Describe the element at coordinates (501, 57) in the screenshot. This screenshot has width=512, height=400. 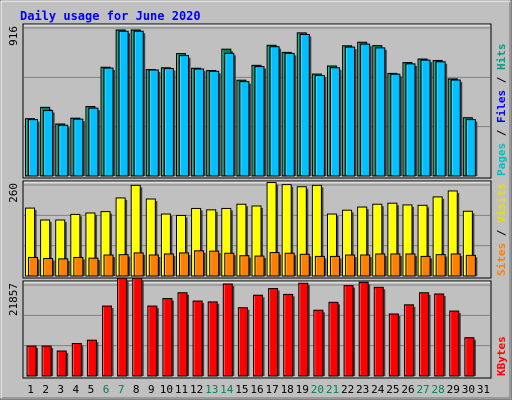
I see `axis-legend-part: Hits` at that location.